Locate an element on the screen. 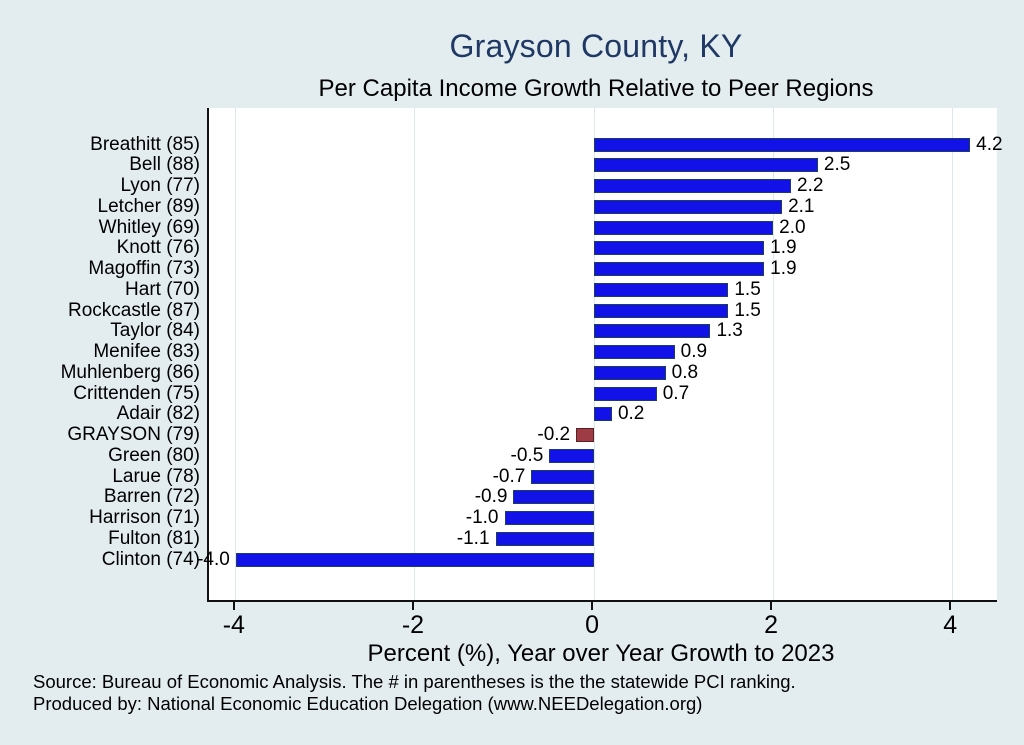 The height and width of the screenshot is (745, 1024). bar-value-label: -0.7 is located at coordinates (509, 476).